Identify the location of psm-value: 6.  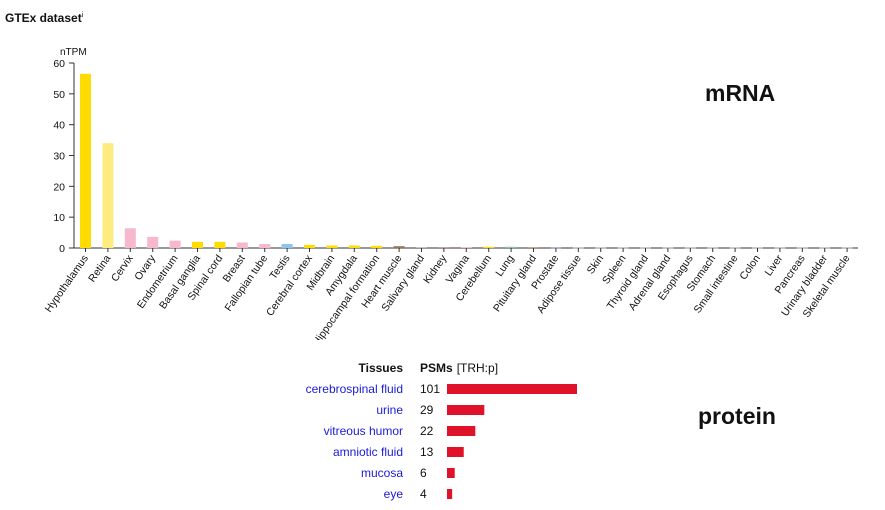
(423, 473).